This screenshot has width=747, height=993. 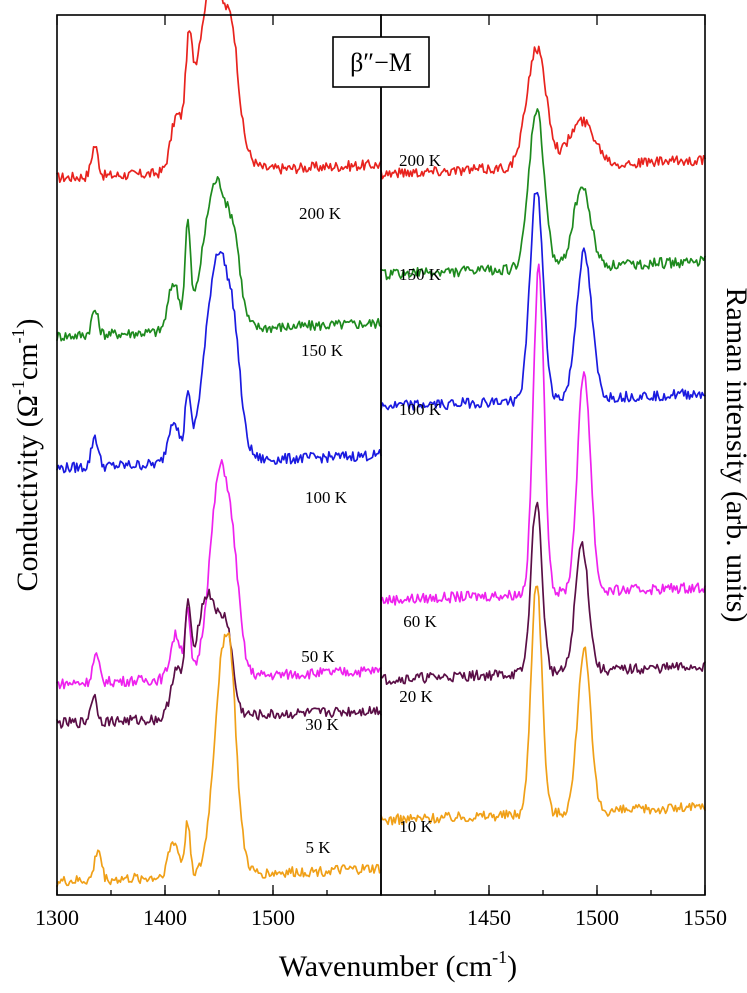 I want to click on x-axis-title: Wavenumber (cm-1), so click(x=398, y=965).